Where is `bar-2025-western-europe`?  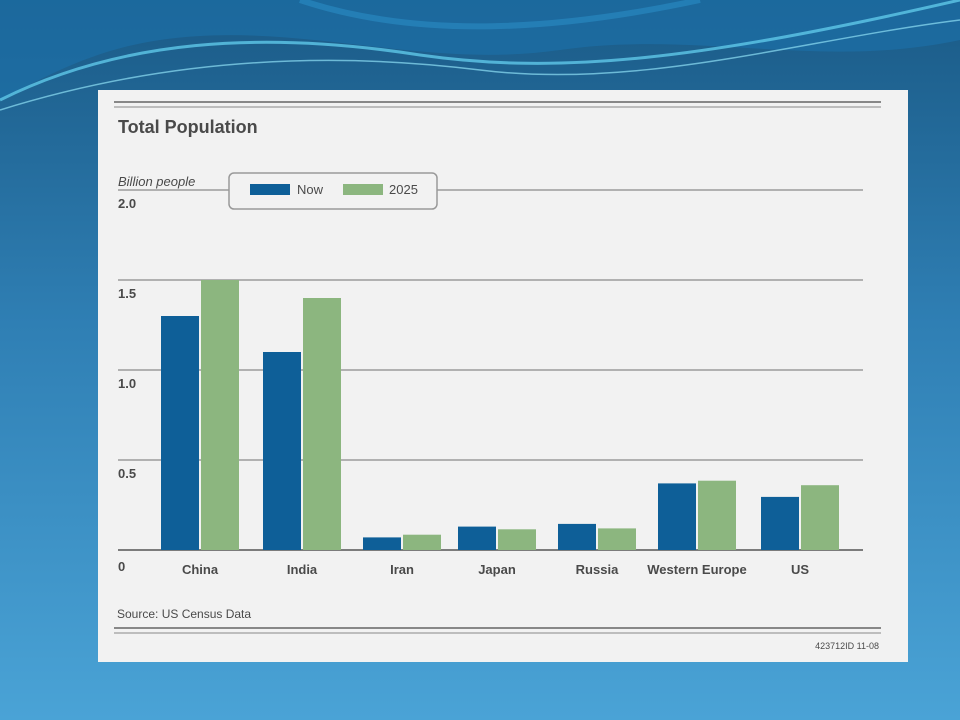 bar-2025-western-europe is located at coordinates (717, 515).